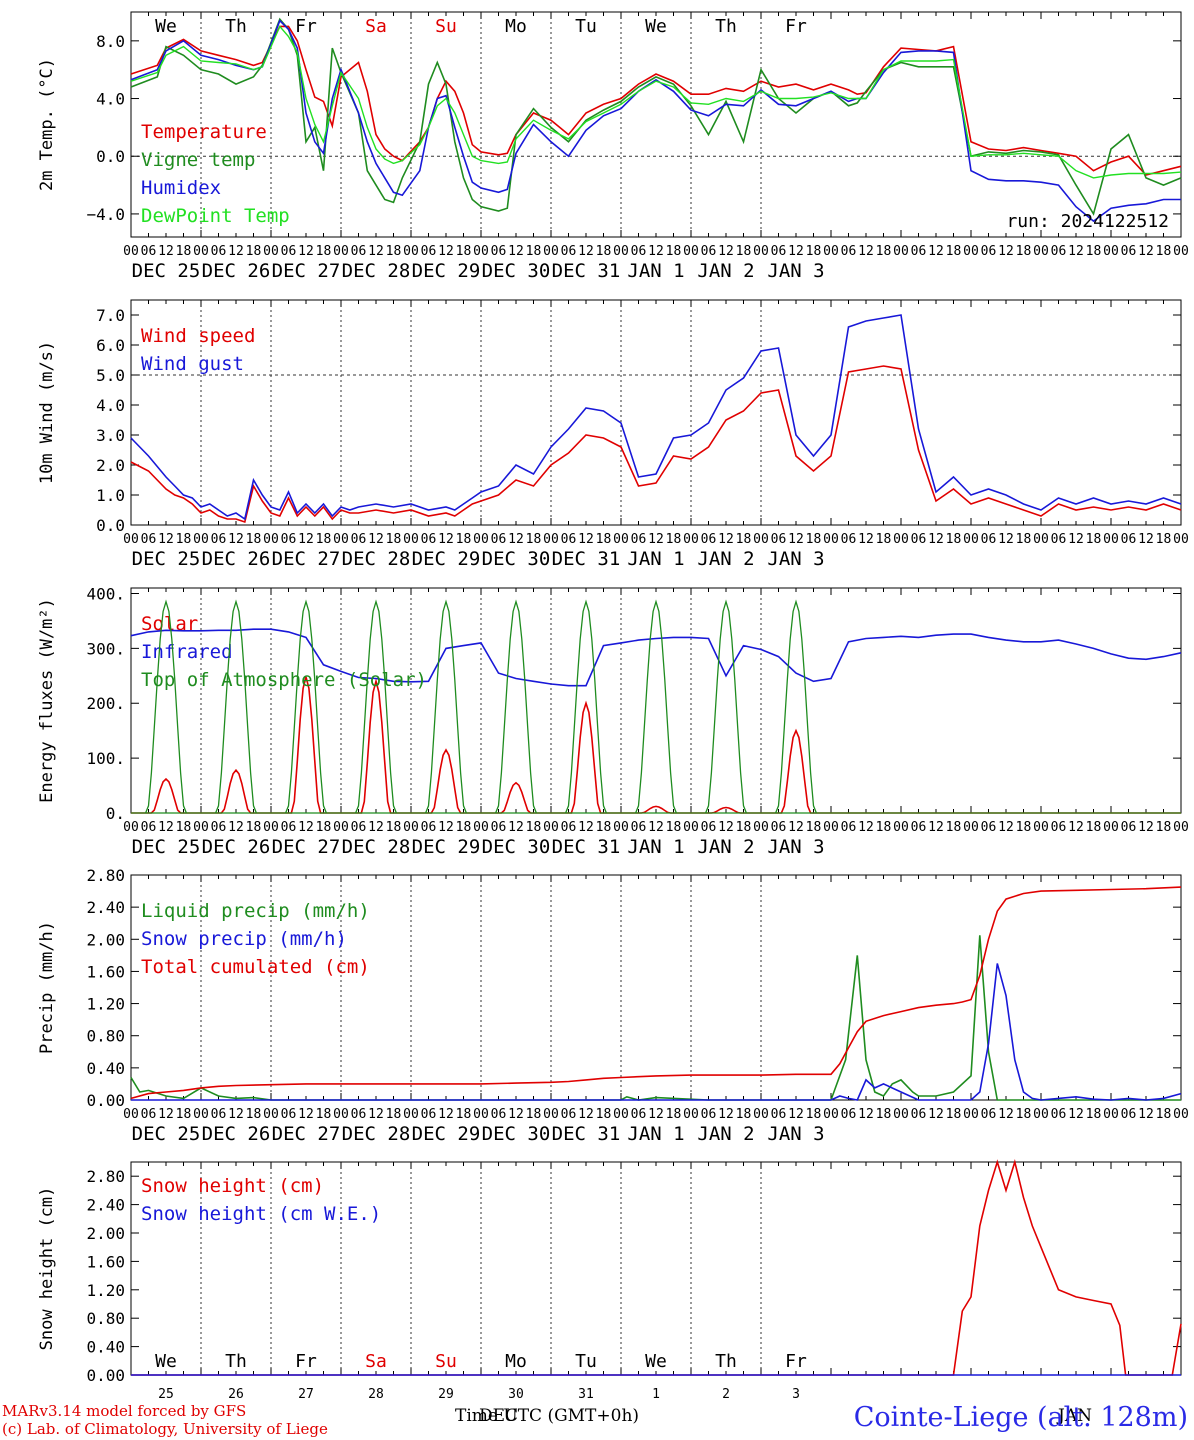  What do you see at coordinates (306, 1361) in the screenshot?
I see `weekday-label: Fr` at bounding box center [306, 1361].